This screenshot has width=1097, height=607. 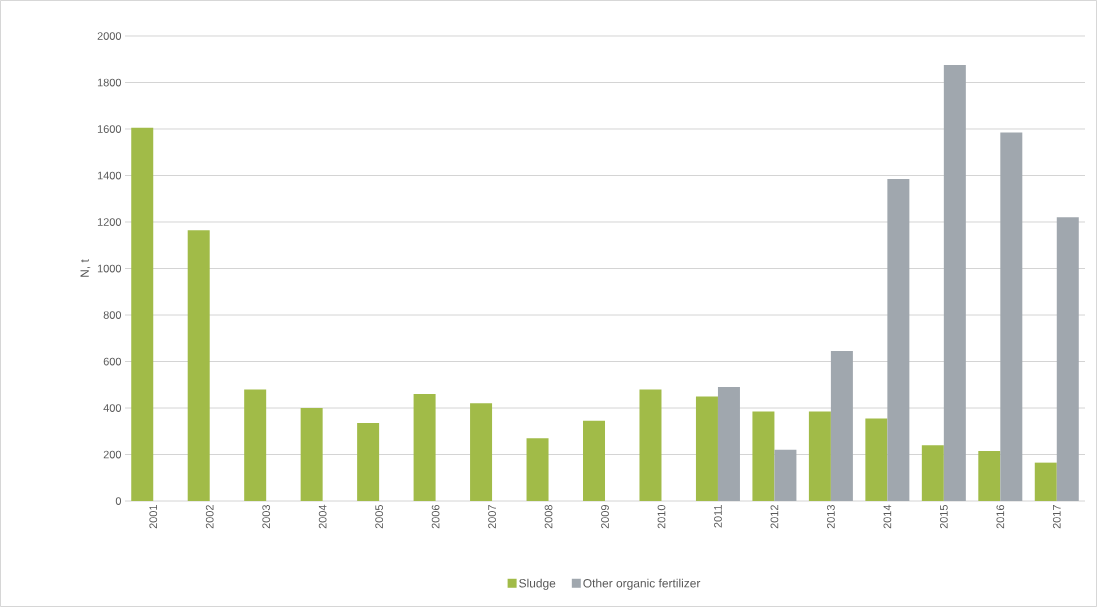 I want to click on x-tick-label: 2008, so click(x=548, y=517).